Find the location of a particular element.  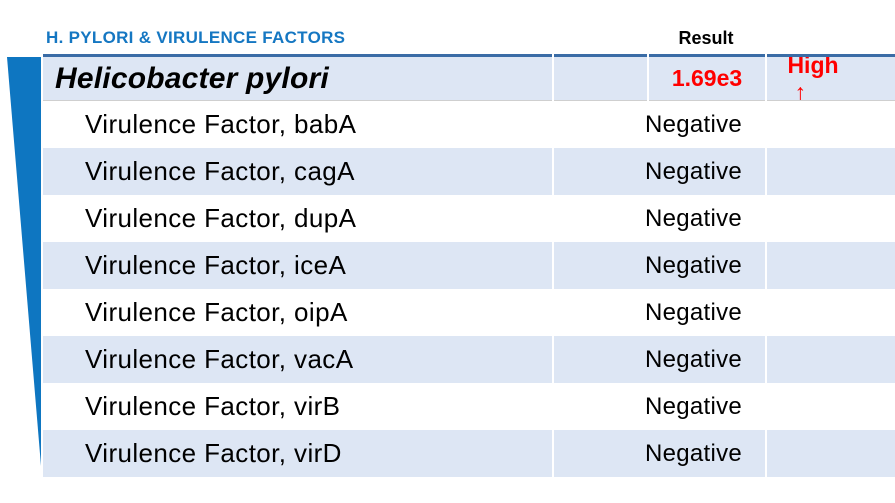

test-name-cell: Virulence Factor, virD is located at coordinates (297, 453).